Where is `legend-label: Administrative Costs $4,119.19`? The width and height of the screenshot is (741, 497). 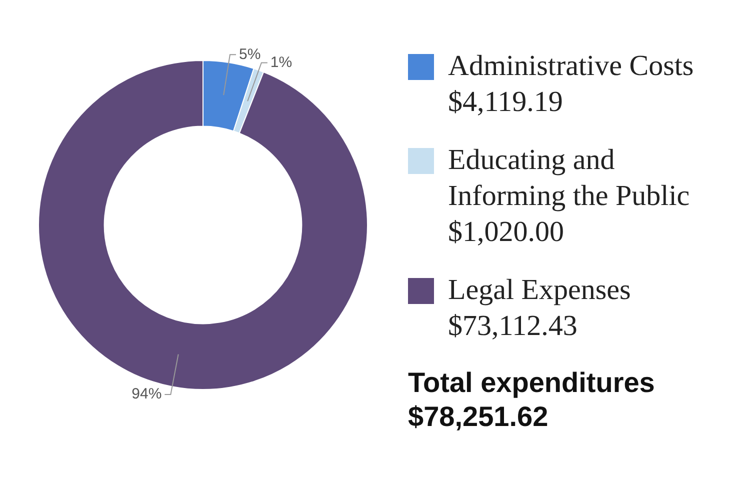 legend-label: Administrative Costs $4,119.19 is located at coordinates (571, 84).